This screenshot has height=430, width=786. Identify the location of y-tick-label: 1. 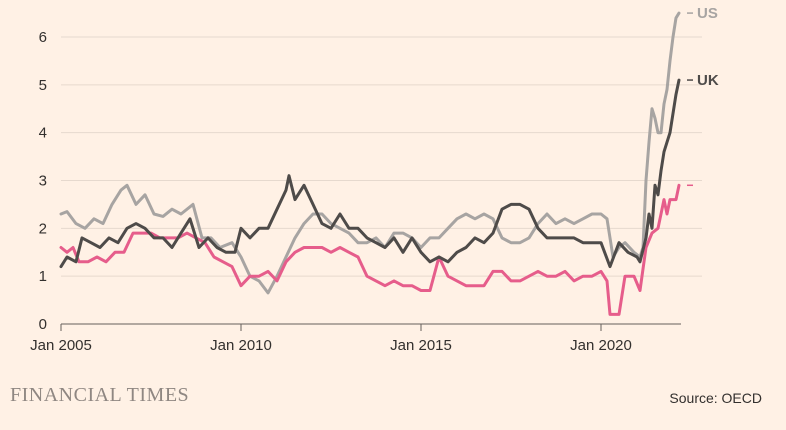
(43, 276).